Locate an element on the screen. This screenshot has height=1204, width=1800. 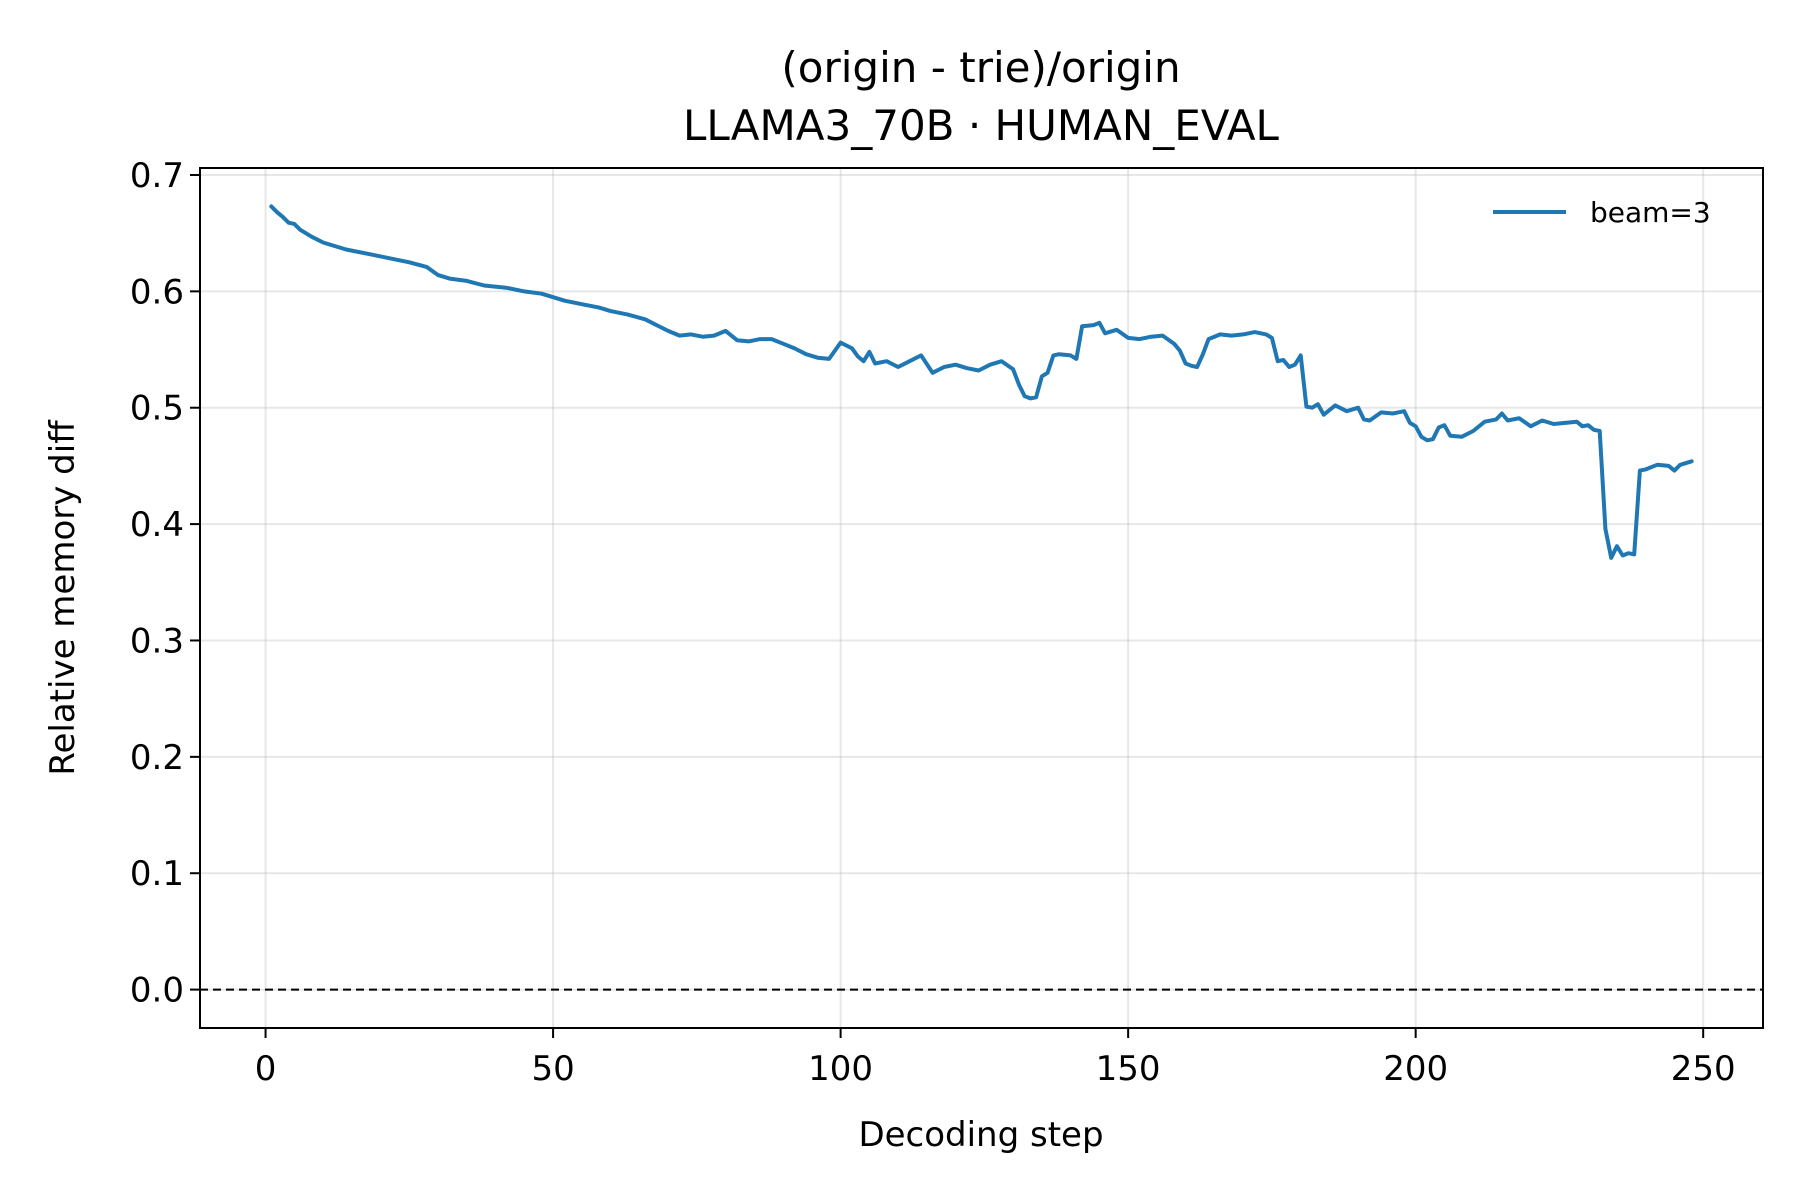
y-tick-label: 0.3 is located at coordinates (157, 641).